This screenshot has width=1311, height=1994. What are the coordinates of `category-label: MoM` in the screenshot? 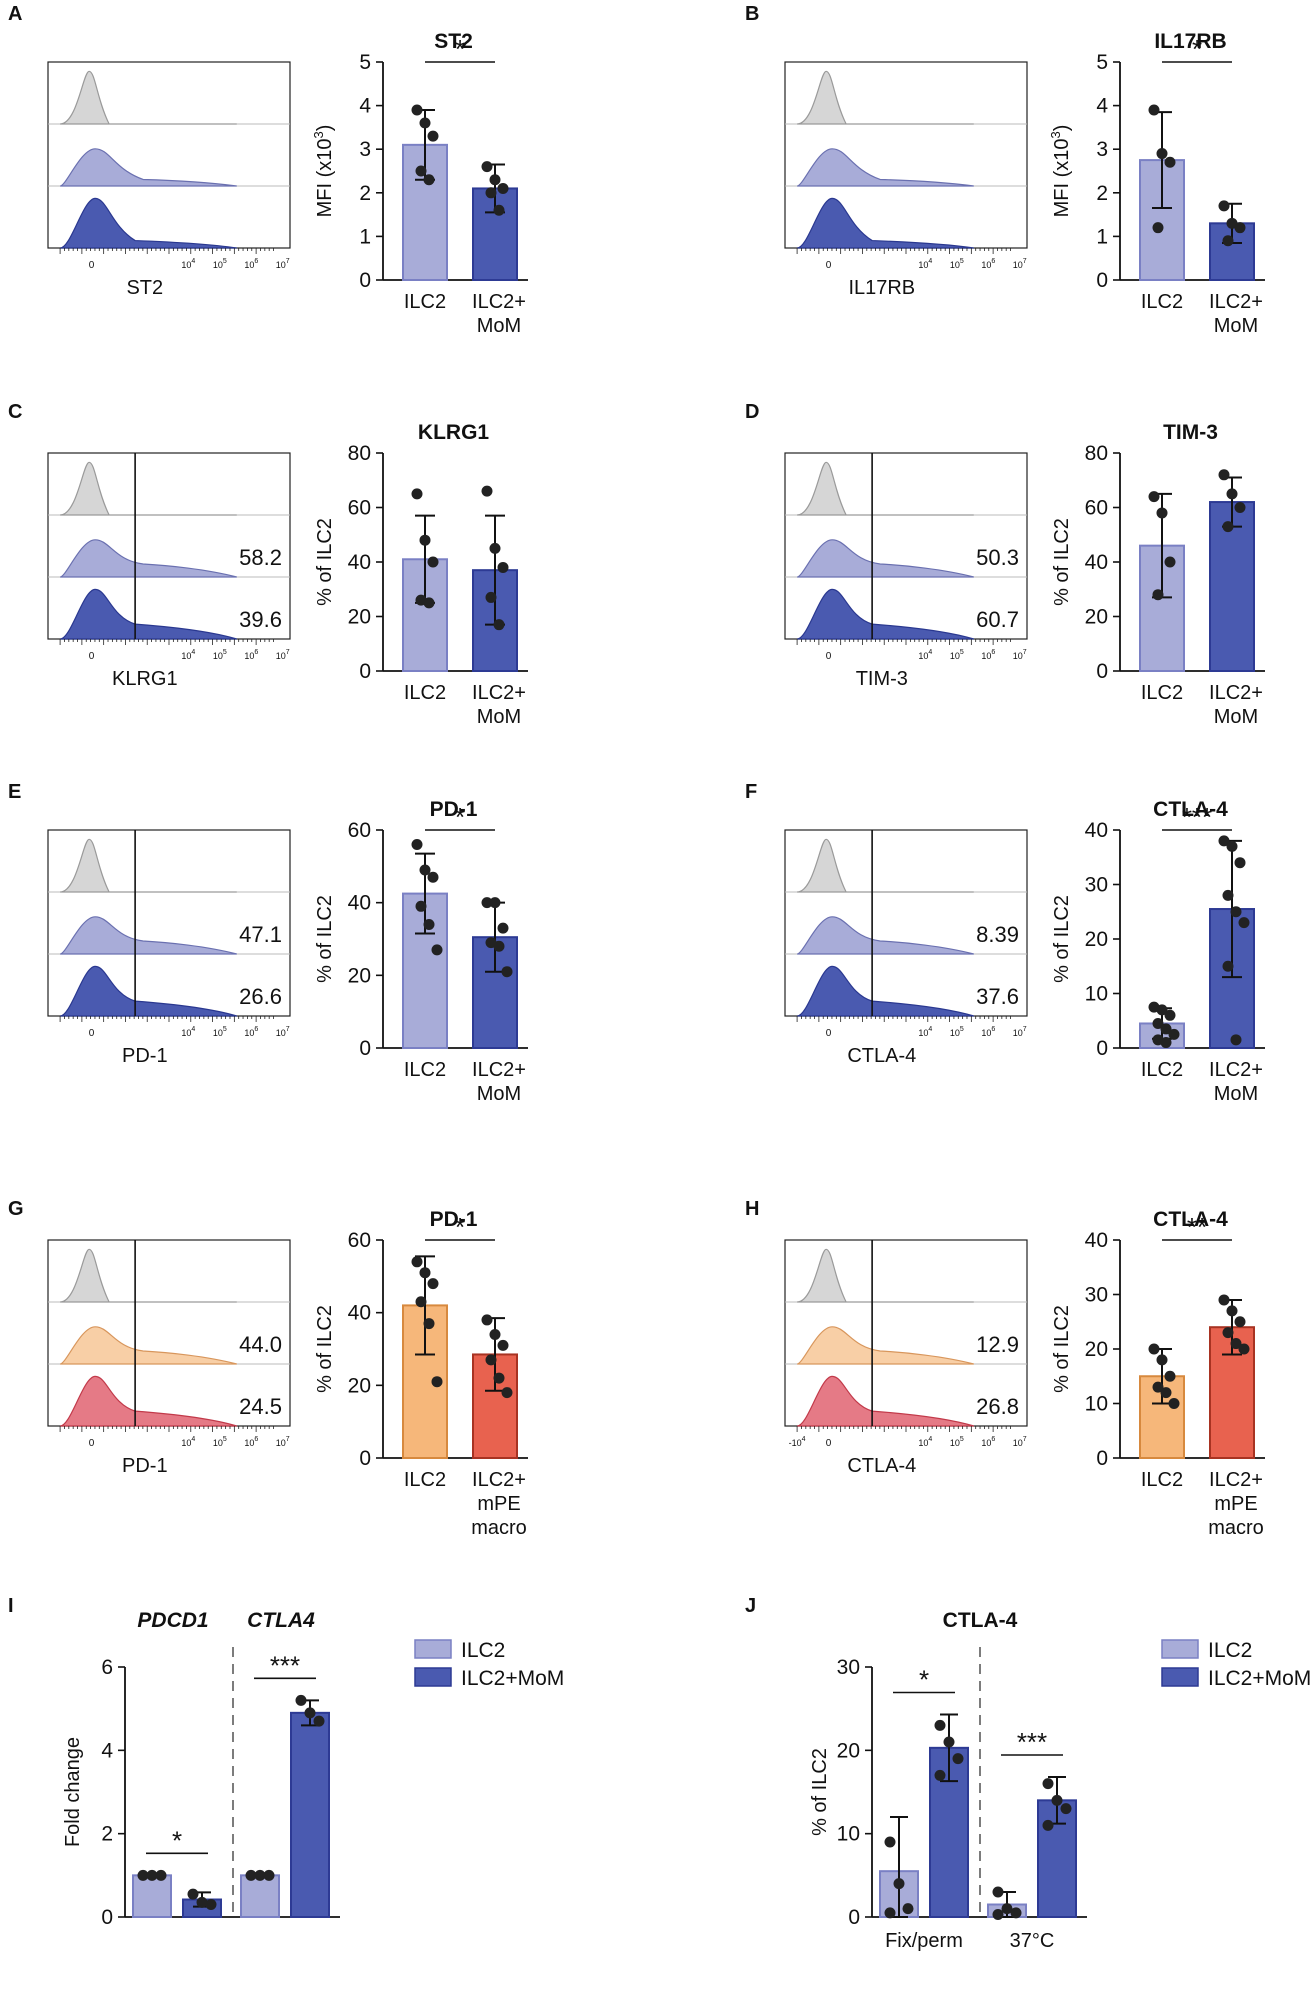 It's located at (499, 717).